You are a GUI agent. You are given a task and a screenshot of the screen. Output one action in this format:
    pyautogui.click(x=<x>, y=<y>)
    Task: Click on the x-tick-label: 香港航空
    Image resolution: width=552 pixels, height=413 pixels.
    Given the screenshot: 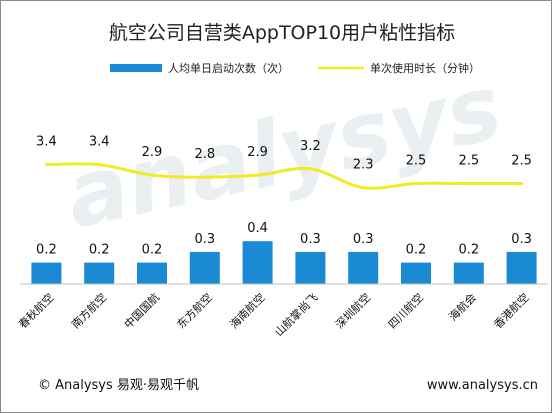 What is the action you would take?
    pyautogui.click(x=511, y=310)
    